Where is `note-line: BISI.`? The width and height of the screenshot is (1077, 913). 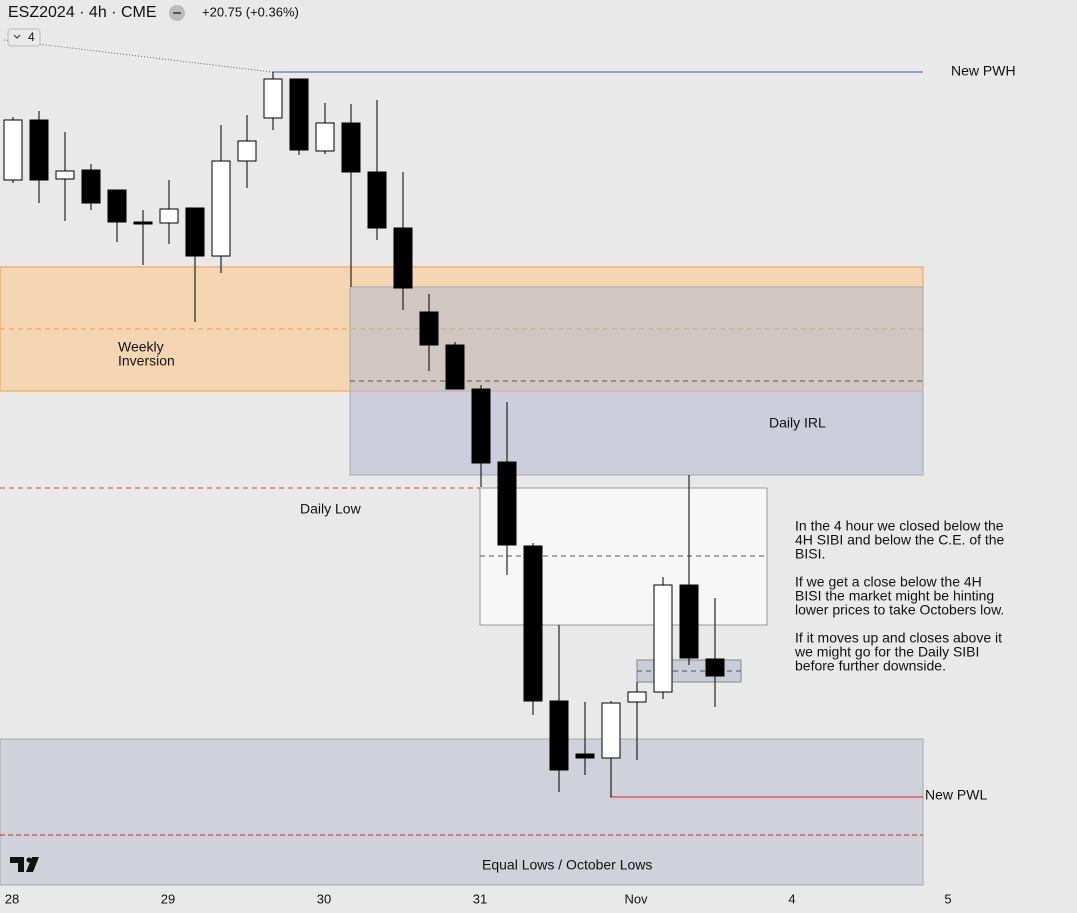
note-line: BISI. is located at coordinates (810, 554).